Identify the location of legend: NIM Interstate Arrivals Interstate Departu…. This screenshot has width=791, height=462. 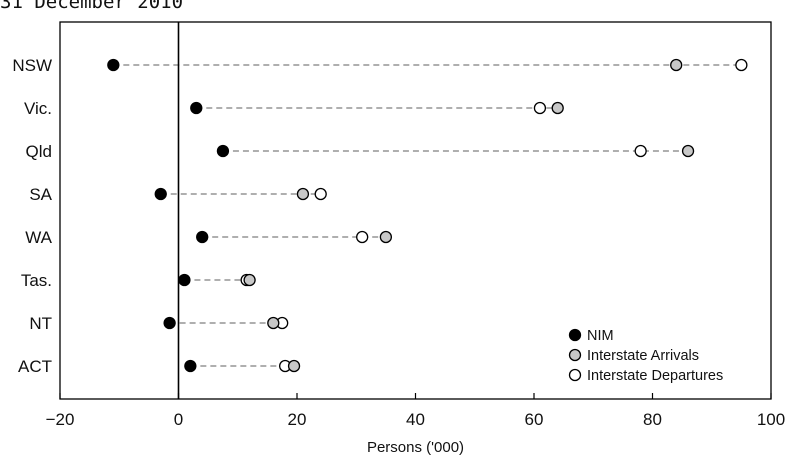
(645, 356).